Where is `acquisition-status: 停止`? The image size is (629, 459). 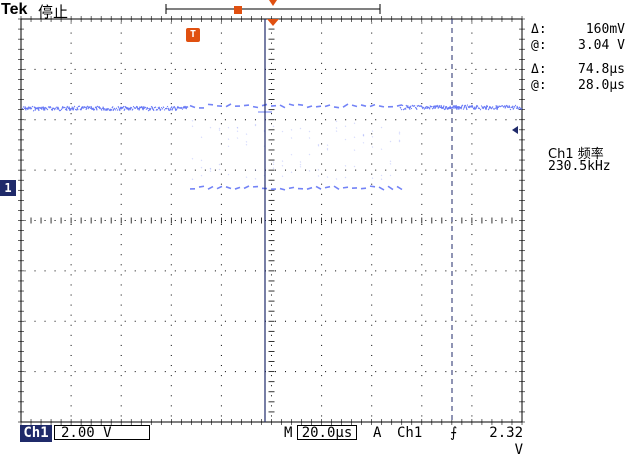
acquisition-status: 停止 is located at coordinates (53, 11).